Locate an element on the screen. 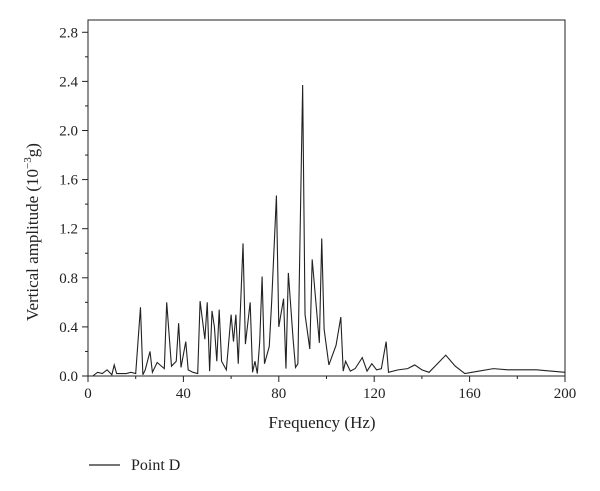 The height and width of the screenshot is (491, 600). y-axis-title: Vertical amplitude (10−3g) is located at coordinates (32, 232).